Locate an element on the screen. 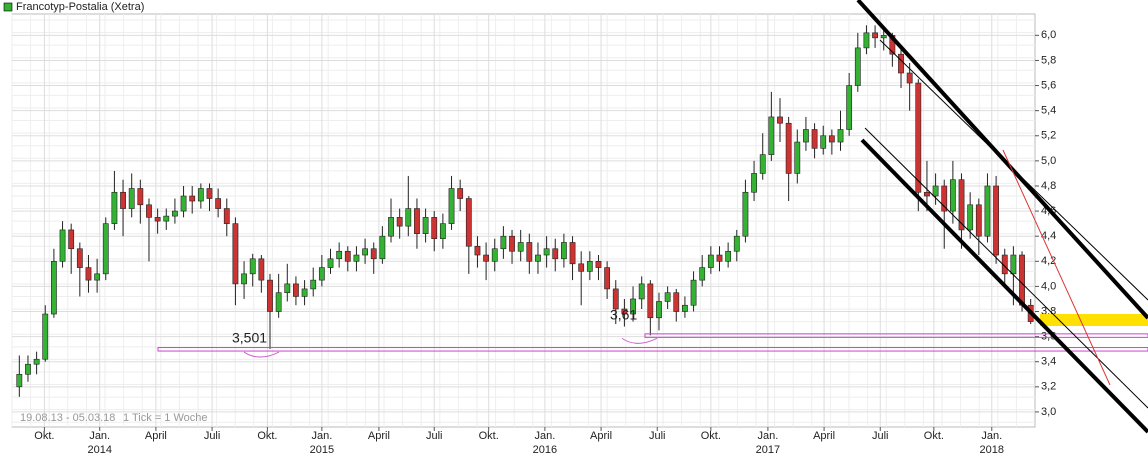  y-tick-label: 3,2 is located at coordinates (1048, 387).